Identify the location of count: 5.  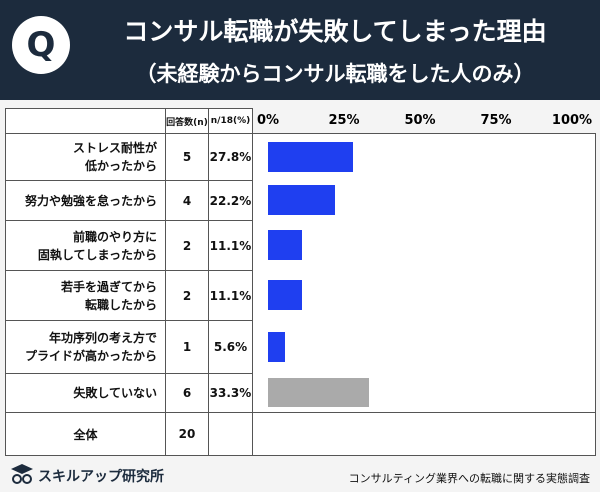
(187, 157).